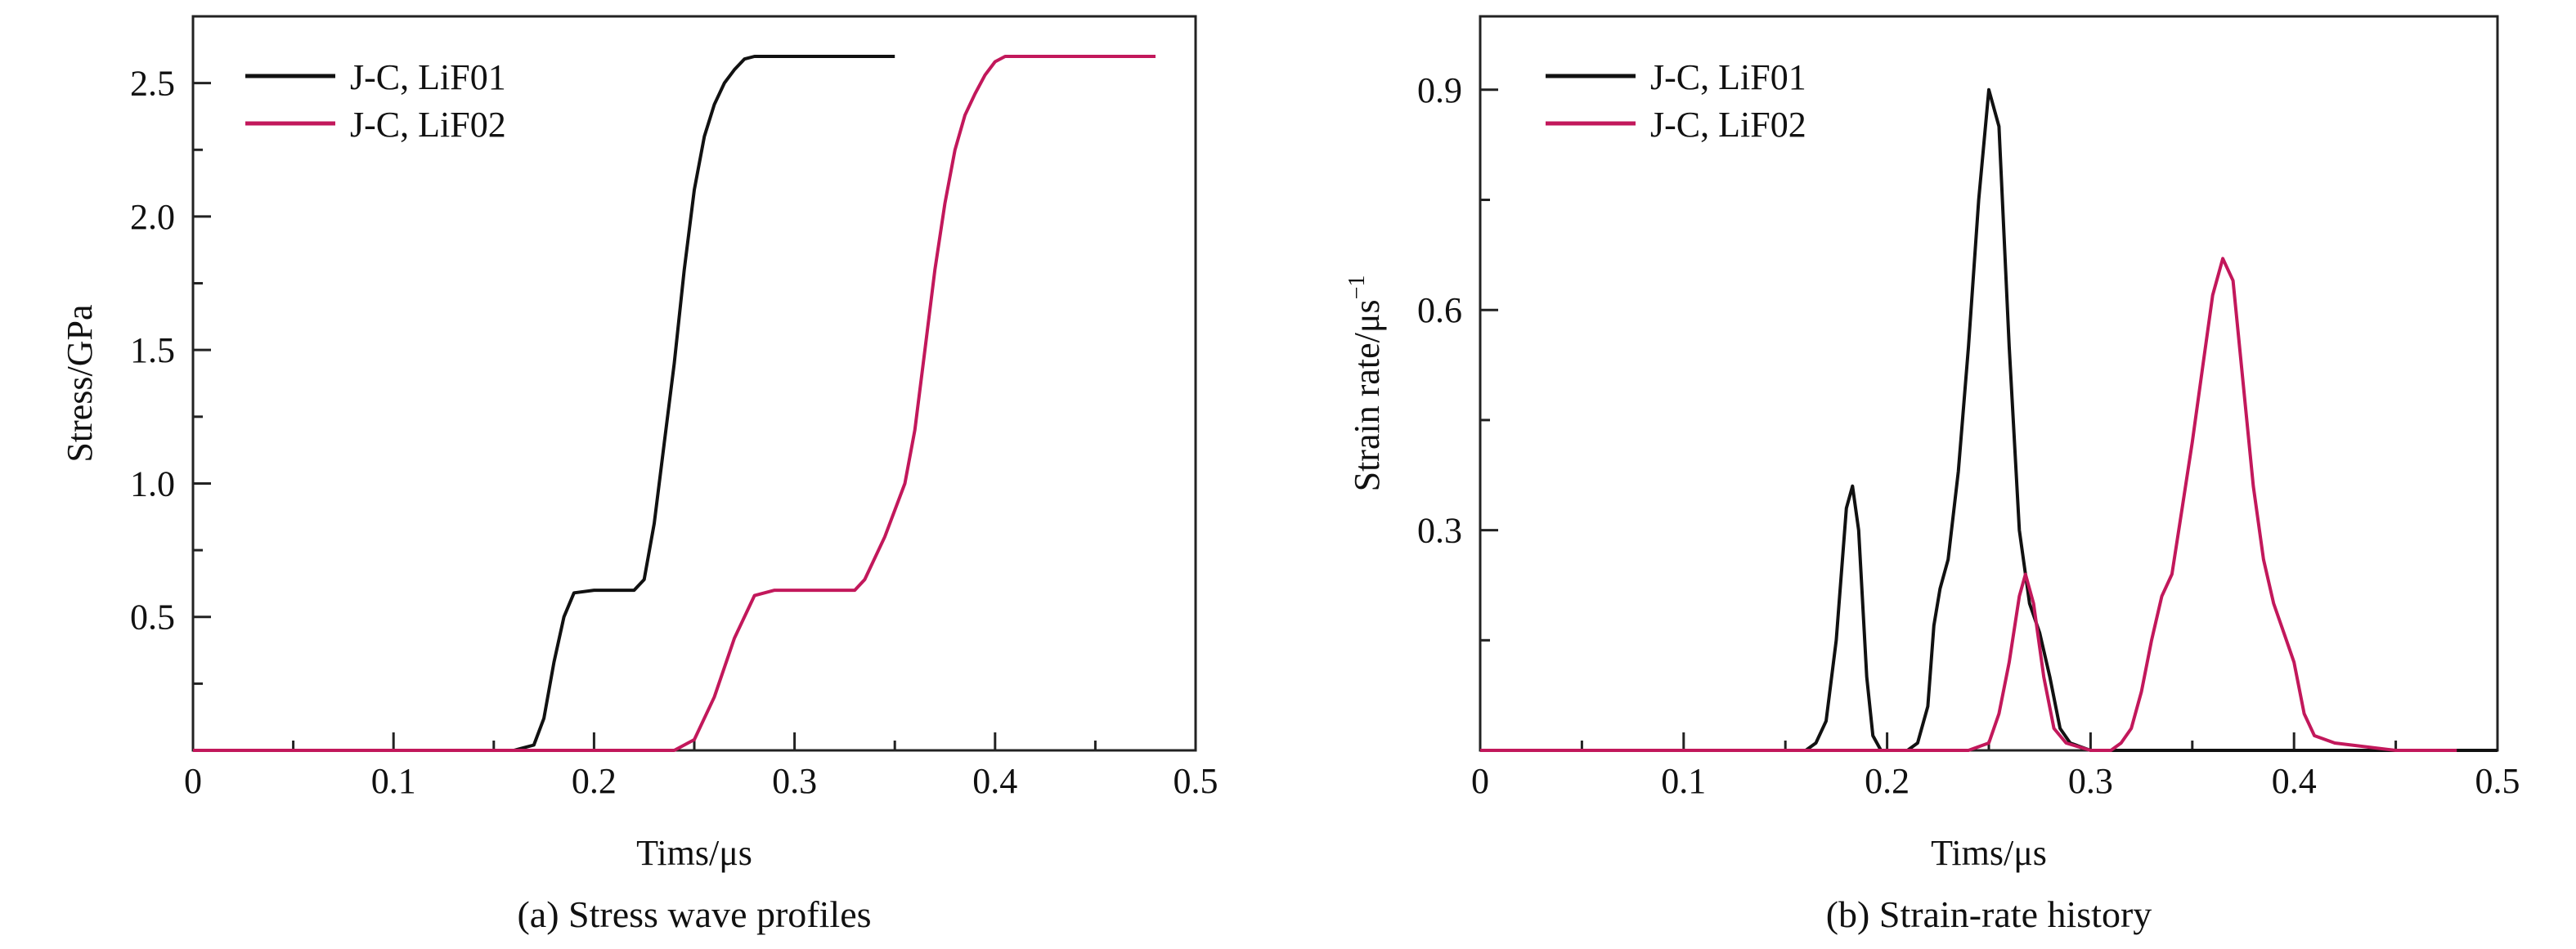 The width and height of the screenshot is (2576, 949). I want to click on stress-x-tick-label: 0.2, so click(594, 781).